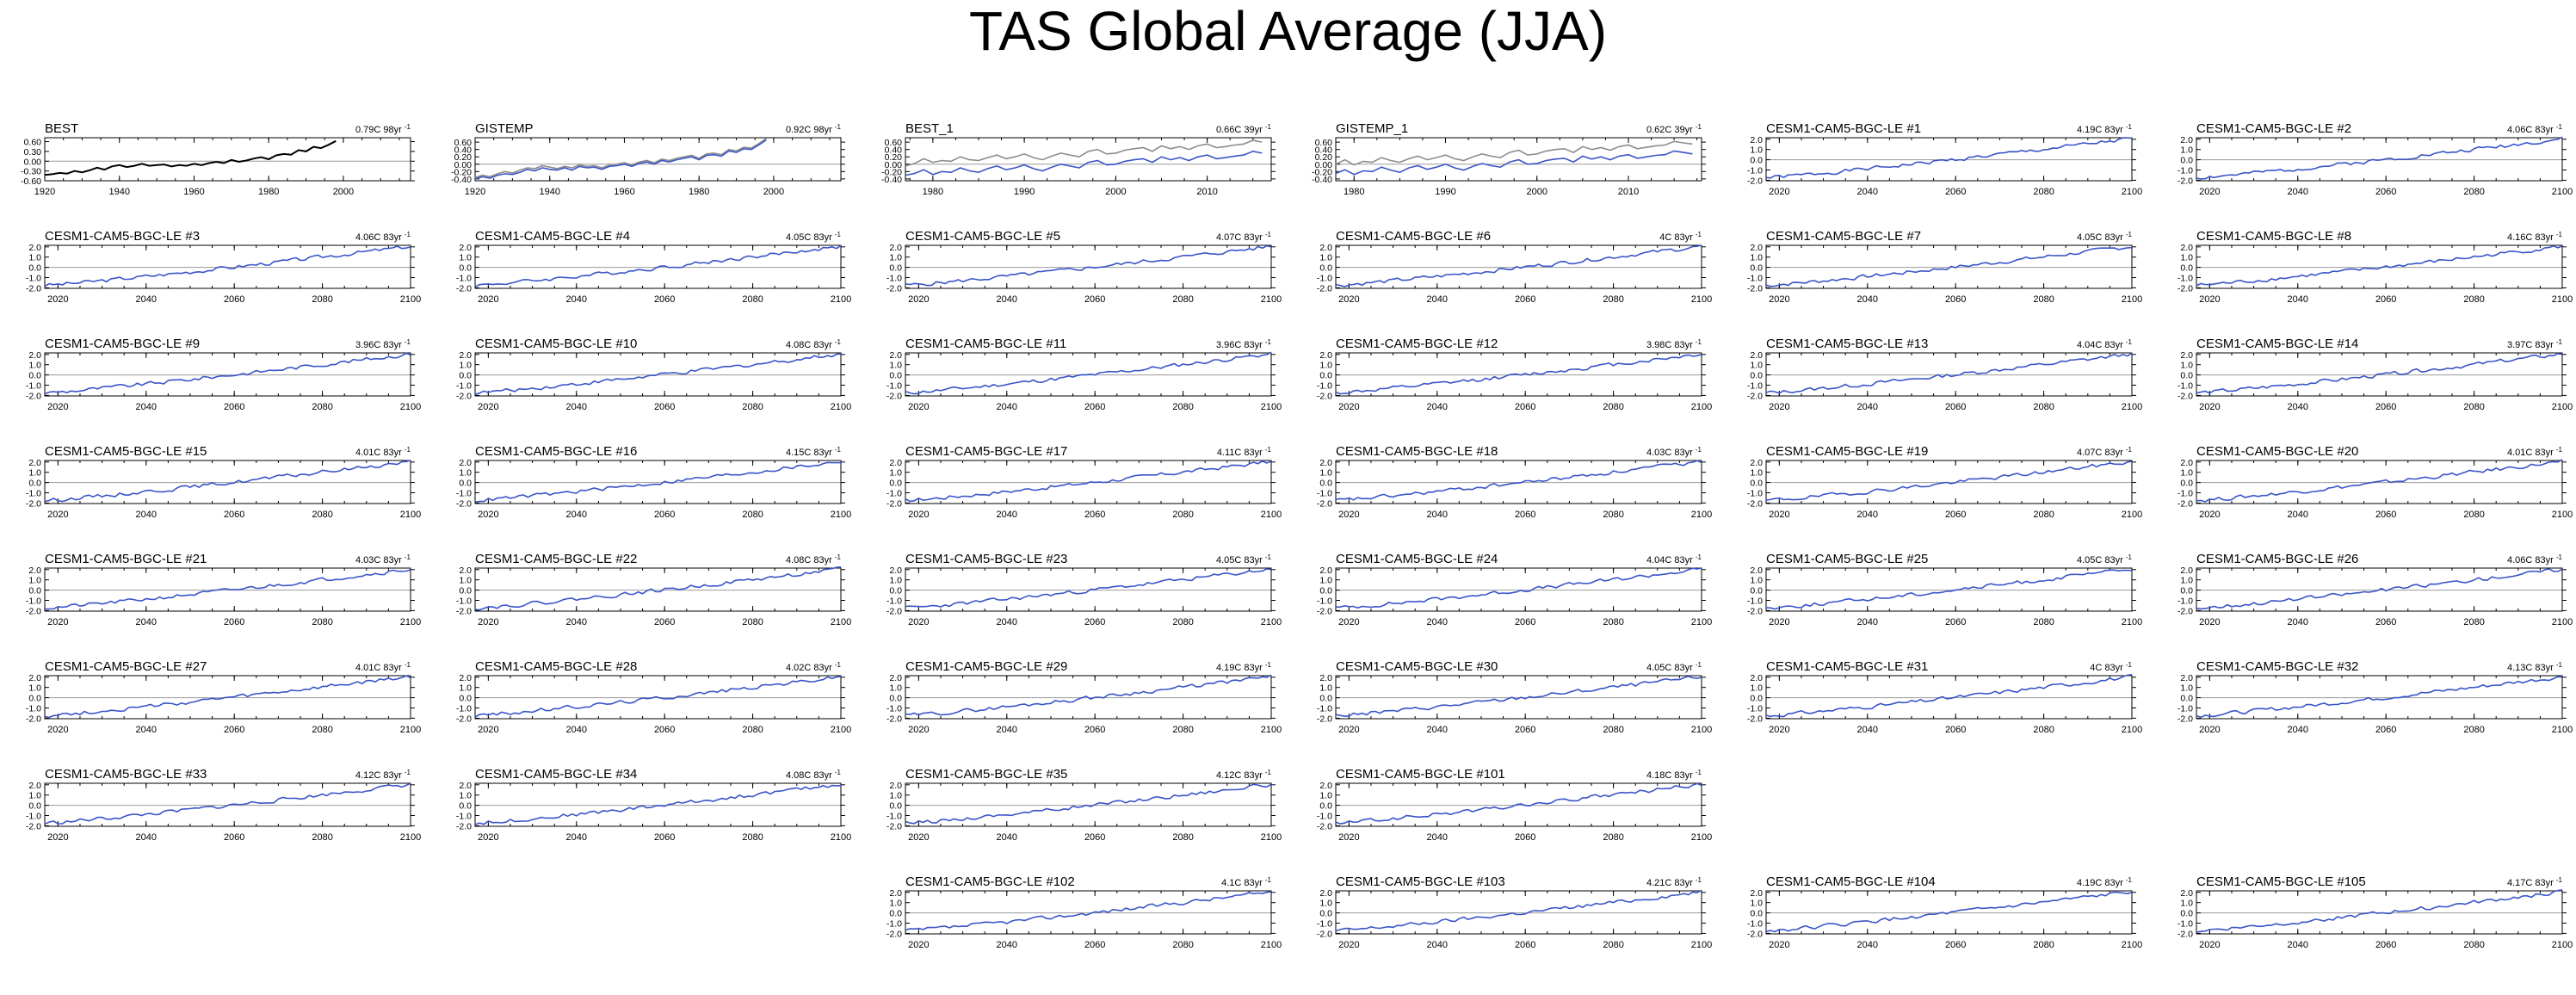  What do you see at coordinates (1843, 236) in the screenshot?
I see `panel-title: CESM1-CAM5-BGC-LE #7` at bounding box center [1843, 236].